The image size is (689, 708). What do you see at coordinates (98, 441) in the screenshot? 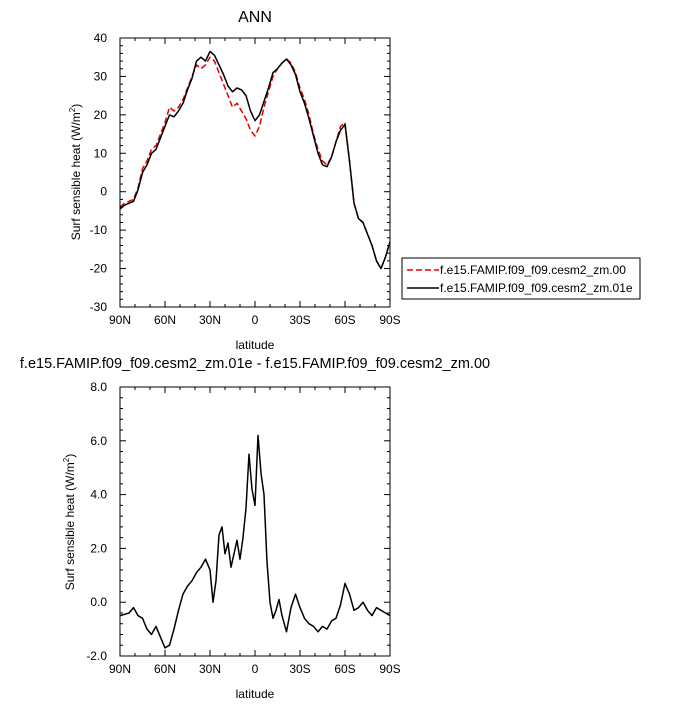
I see `bottom-y-tick-label: 6.0` at bounding box center [98, 441].